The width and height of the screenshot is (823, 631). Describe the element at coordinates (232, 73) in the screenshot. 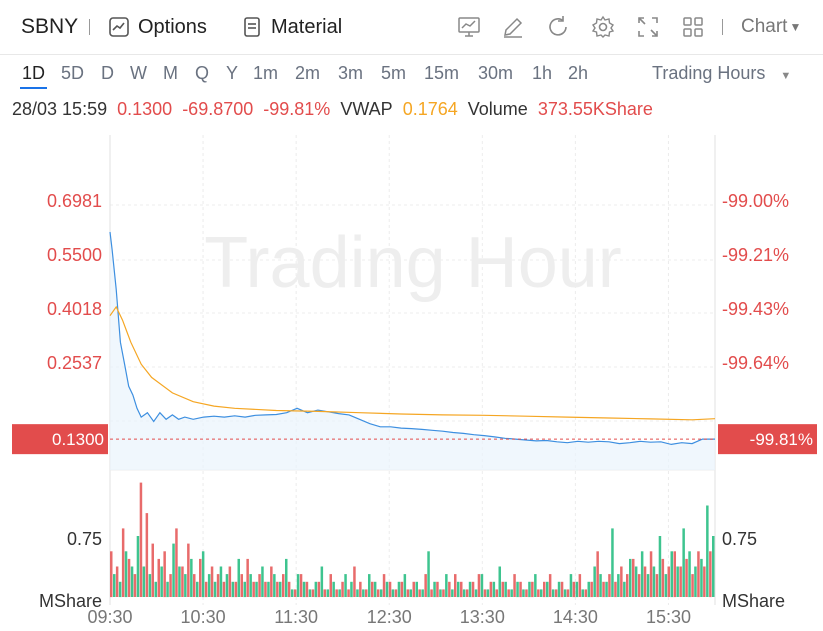

I see `period-y: Y` at that location.